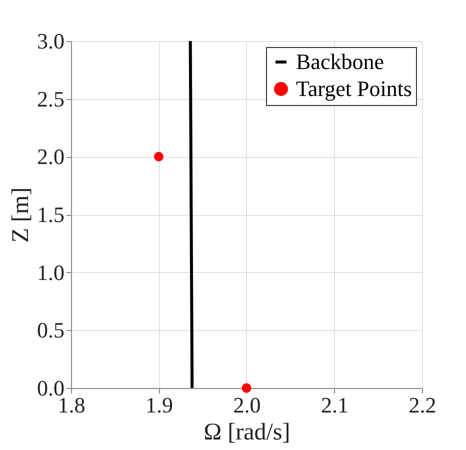 This screenshot has width=466, height=450. Describe the element at coordinates (50, 214) in the screenshot. I see `y-tick-label: 1.5` at that location.